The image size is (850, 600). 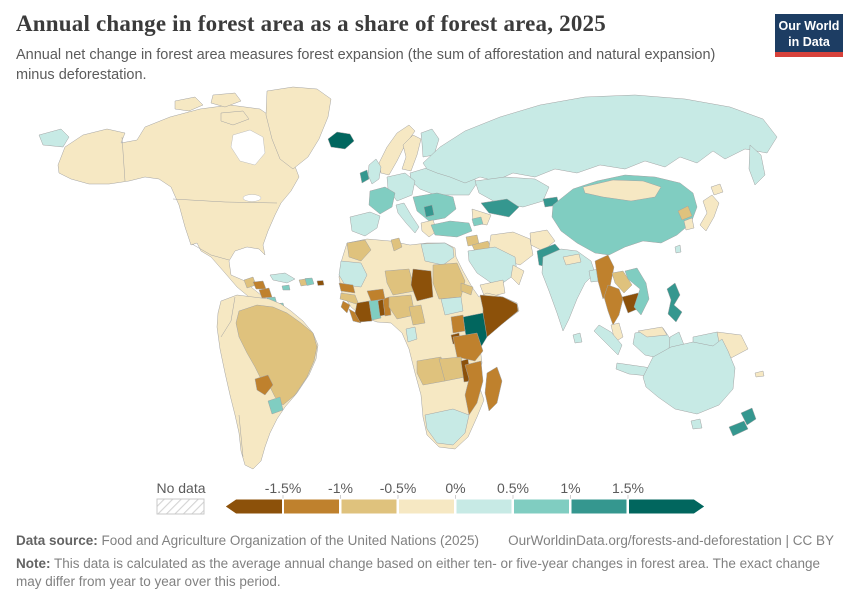 I want to click on country-japan, so click(x=709, y=213).